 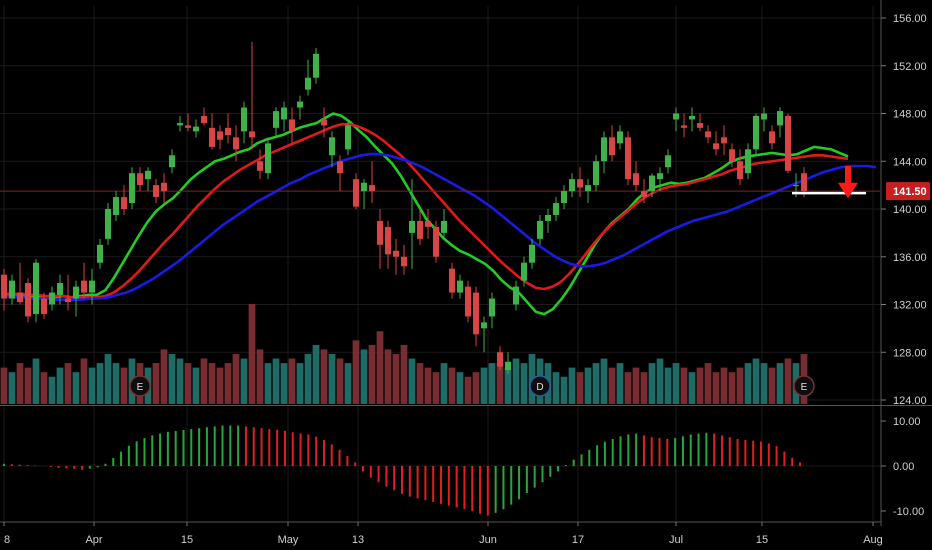 I want to click on oscillator-axis-label: -10.00, so click(x=908, y=512).